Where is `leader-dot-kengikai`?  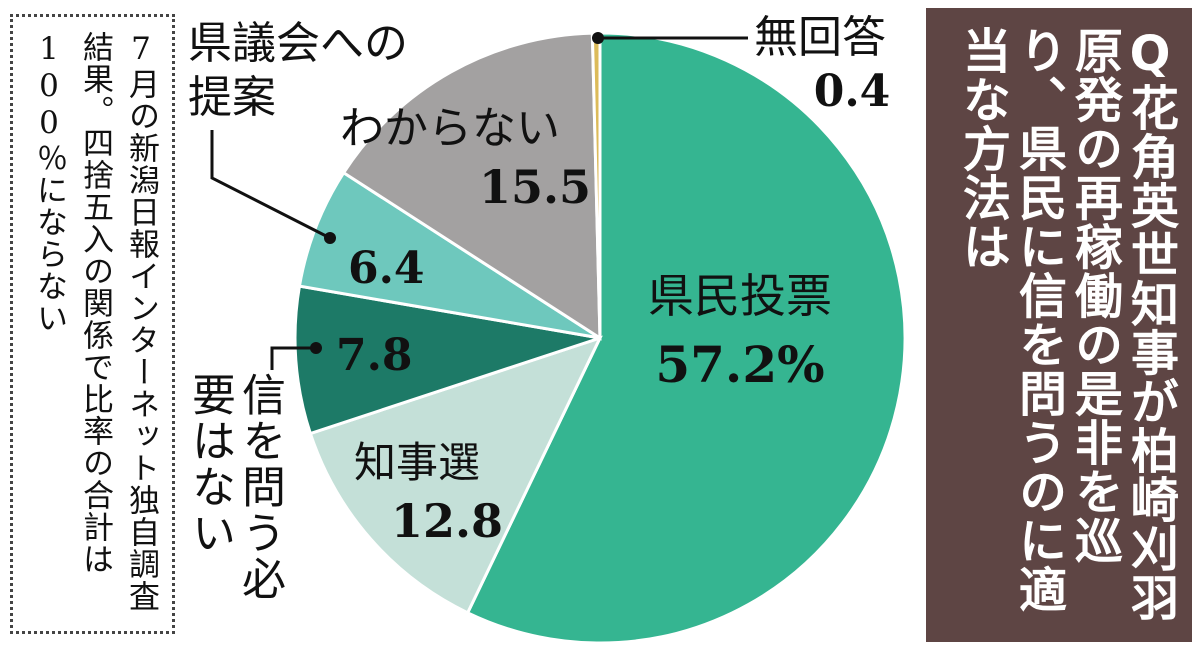
leader-dot-kengikai is located at coordinates (330, 238).